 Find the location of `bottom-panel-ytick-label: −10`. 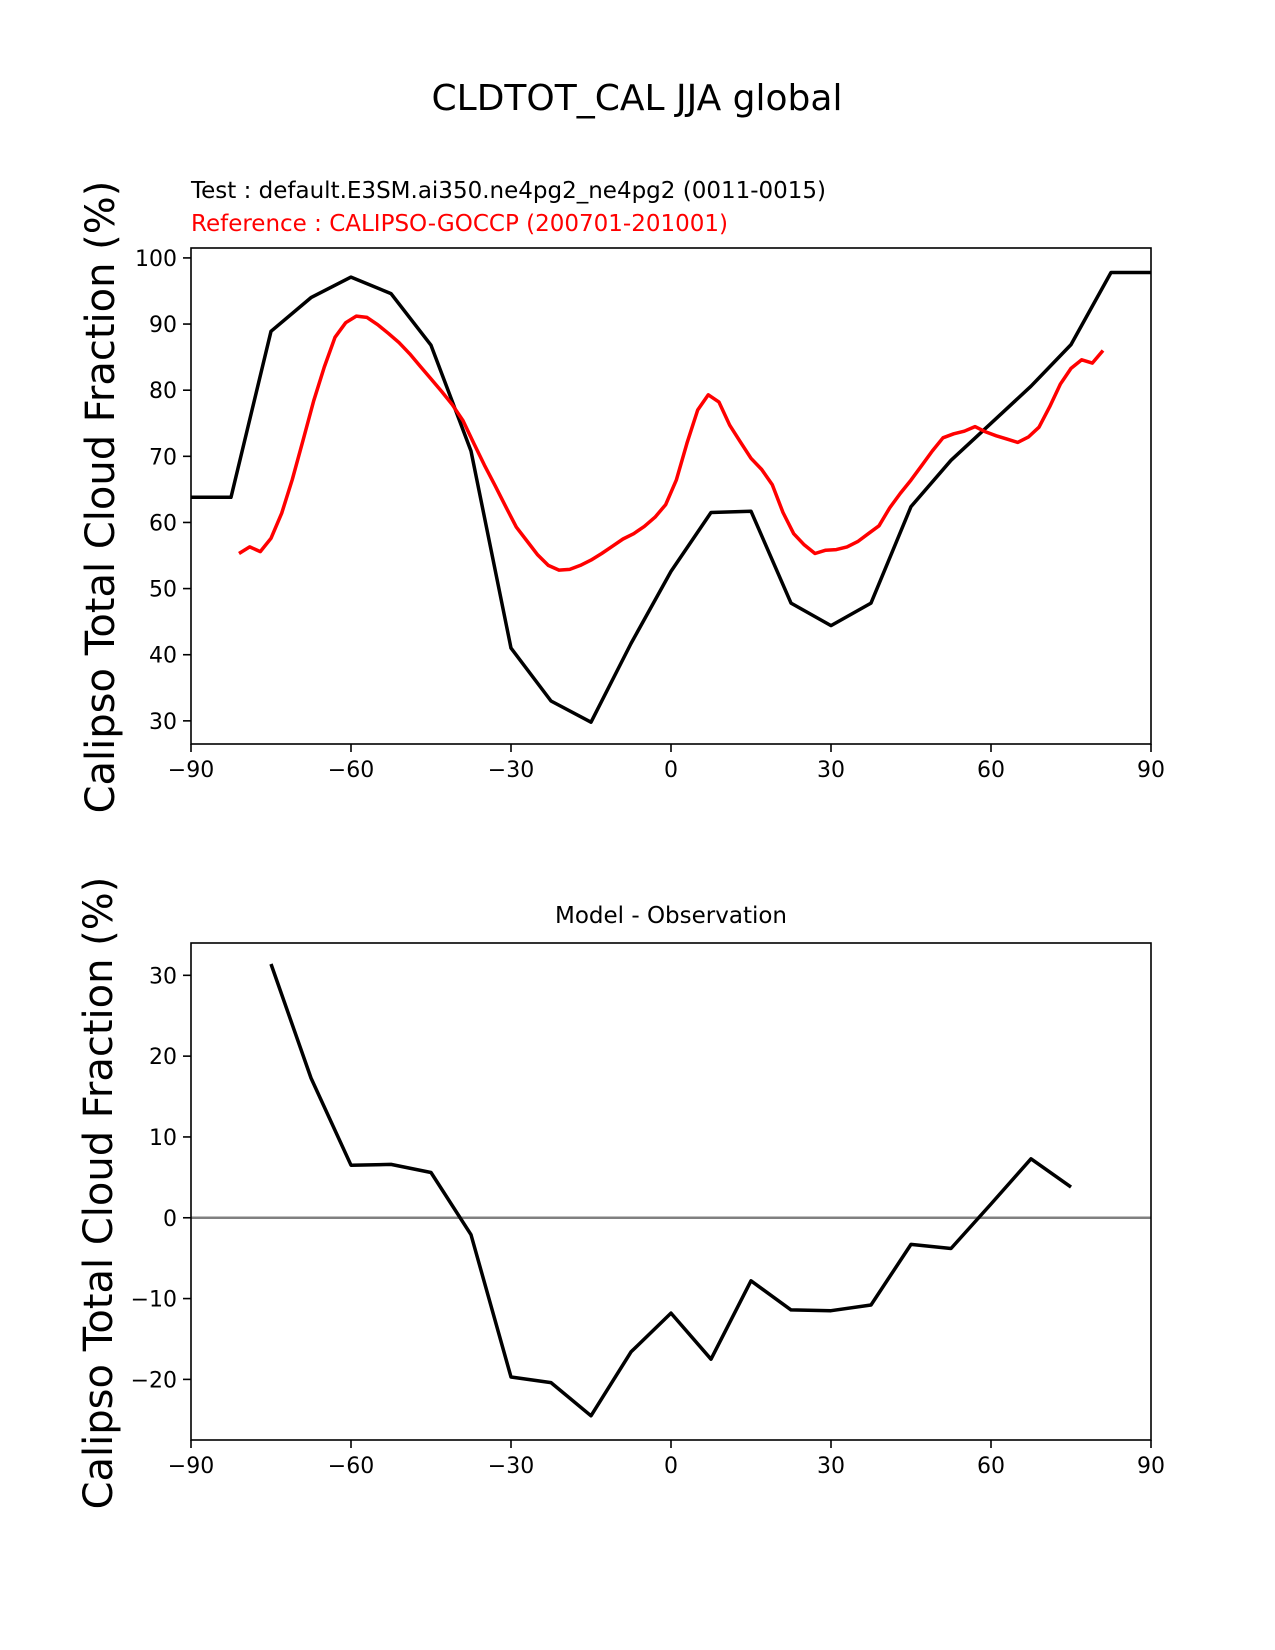

bottom-panel-ytick-label: −10 is located at coordinates (154, 1300).